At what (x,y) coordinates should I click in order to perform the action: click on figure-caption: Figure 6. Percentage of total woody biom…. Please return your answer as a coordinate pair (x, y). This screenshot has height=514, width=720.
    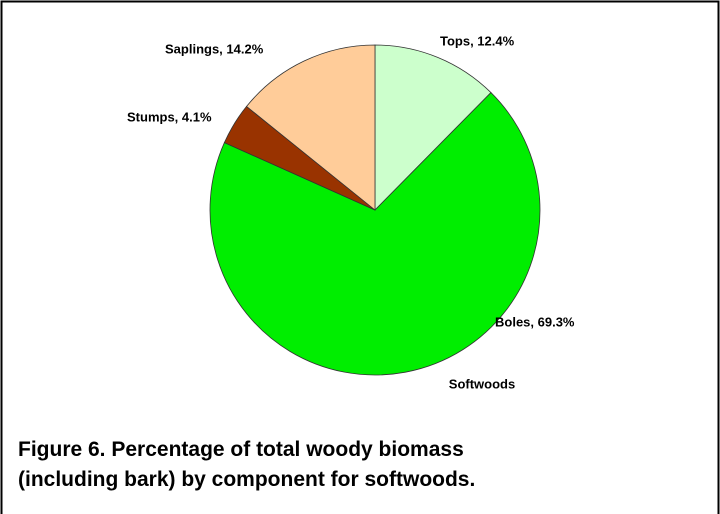
    Looking at the image, I should click on (247, 464).